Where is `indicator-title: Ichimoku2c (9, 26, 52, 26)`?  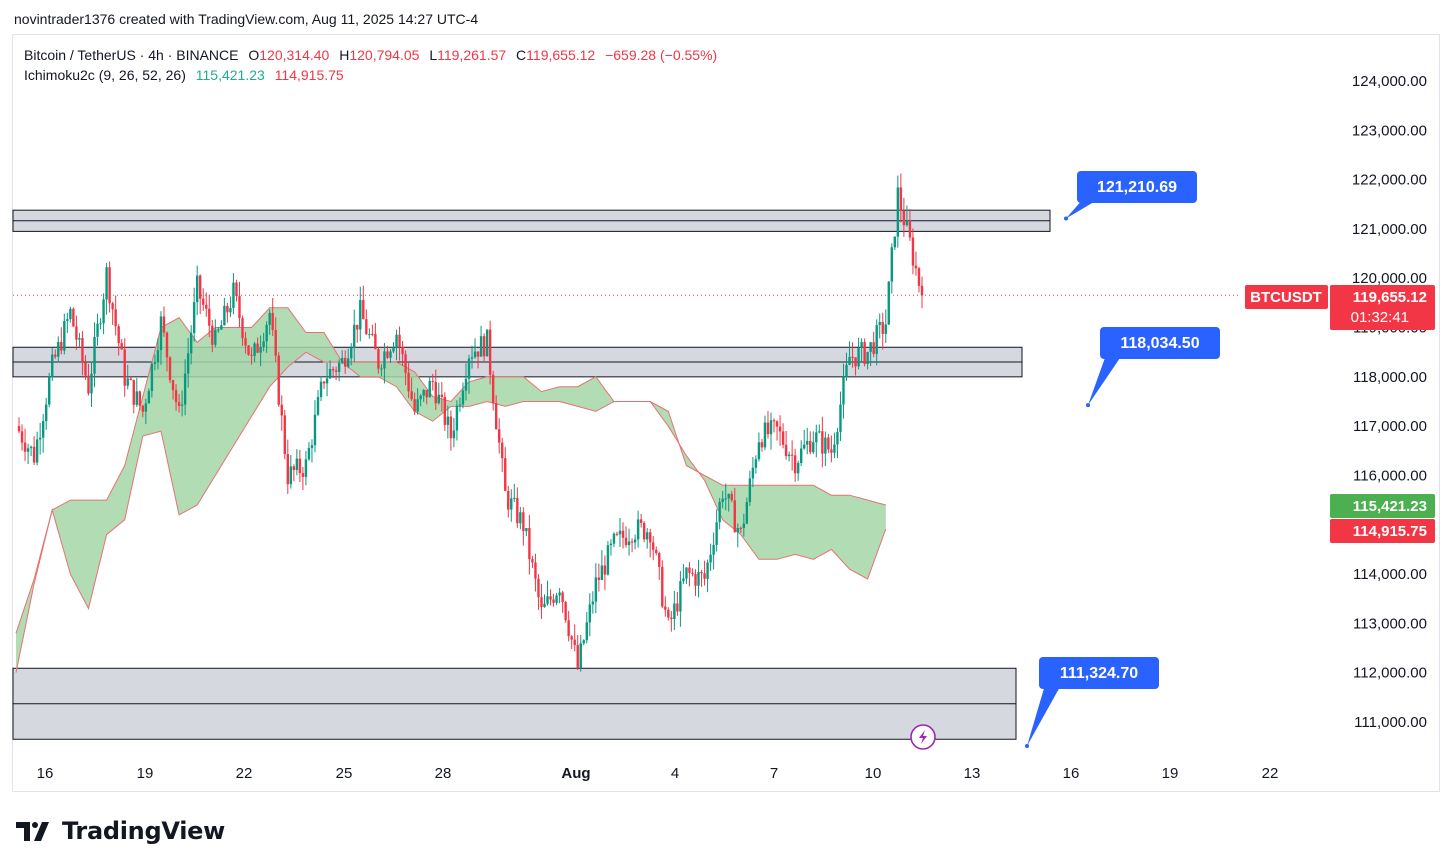
indicator-title: Ichimoku2c (9, 26, 52, 26) is located at coordinates (105, 75).